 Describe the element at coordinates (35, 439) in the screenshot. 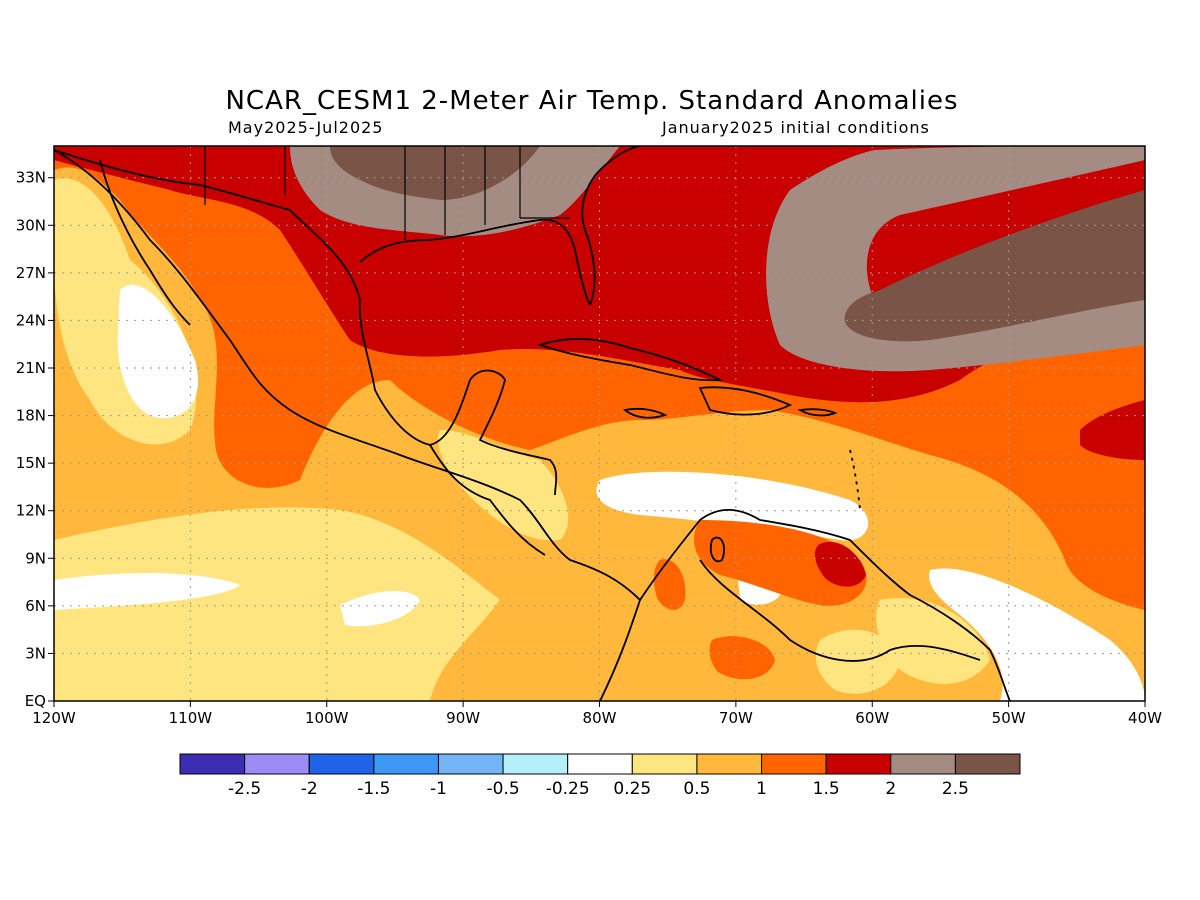

I see `latitude-axis: EQ 3N 6N 9N 12N 15N 18N 21N 24N 27N 30N 33N` at that location.